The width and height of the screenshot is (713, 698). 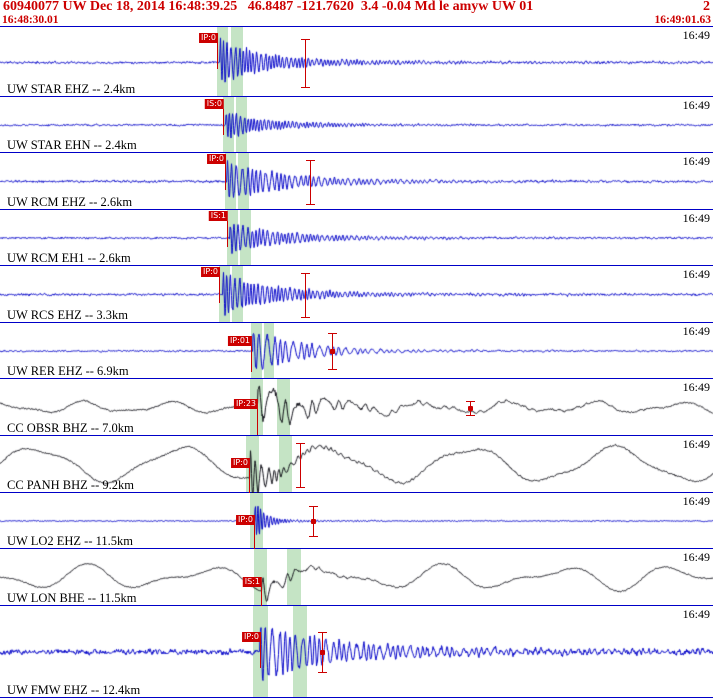 I want to click on station-label: UW RCM EHZ -- 2.6km, so click(x=70, y=202).